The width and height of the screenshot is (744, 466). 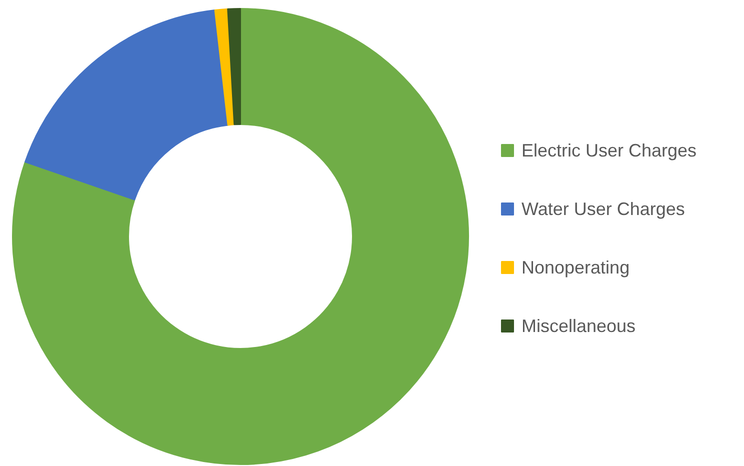 I want to click on legend-label: Electric User Charges, so click(x=609, y=150).